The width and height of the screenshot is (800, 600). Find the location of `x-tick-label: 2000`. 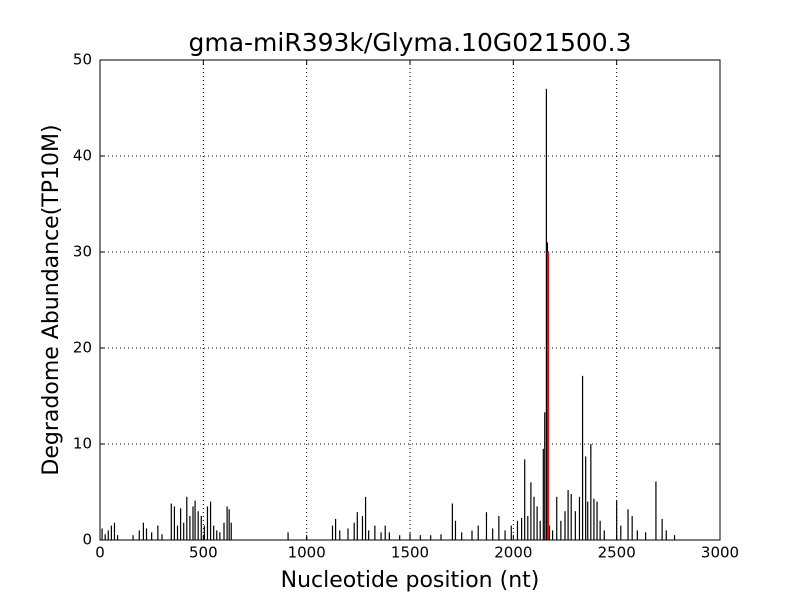

x-tick-label: 2000 is located at coordinates (513, 553).